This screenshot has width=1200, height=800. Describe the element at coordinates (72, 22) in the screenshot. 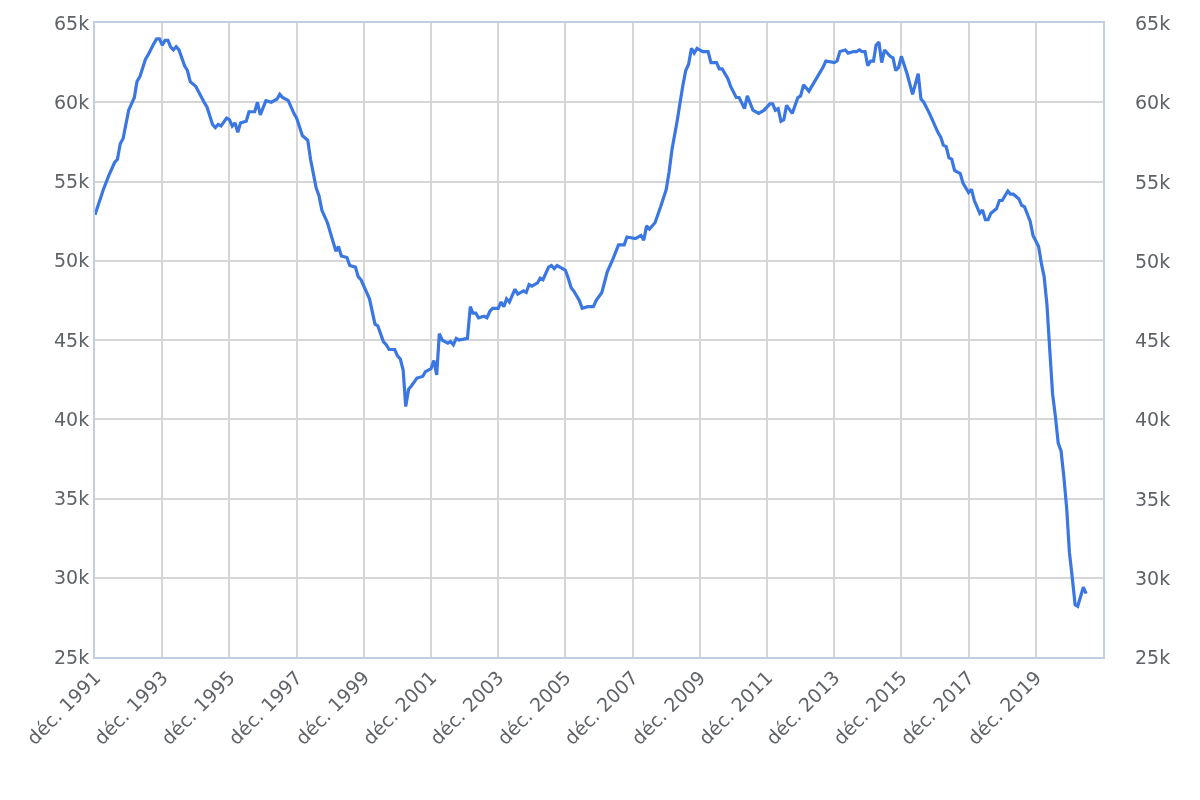

I see `y-tick-label: 65k` at that location.